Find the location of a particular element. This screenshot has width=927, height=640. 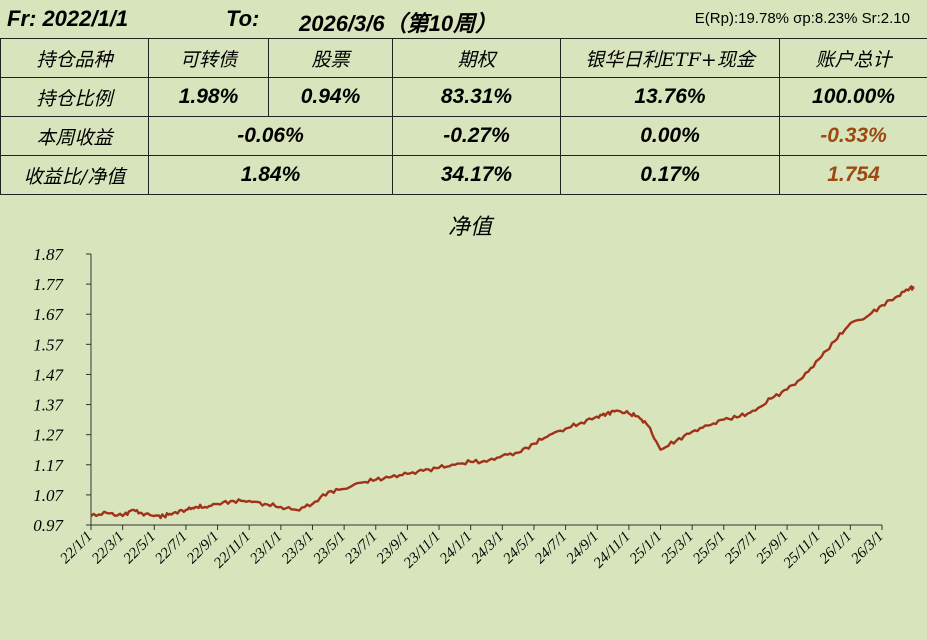

y-tick-label: 1.77 is located at coordinates (48, 284).